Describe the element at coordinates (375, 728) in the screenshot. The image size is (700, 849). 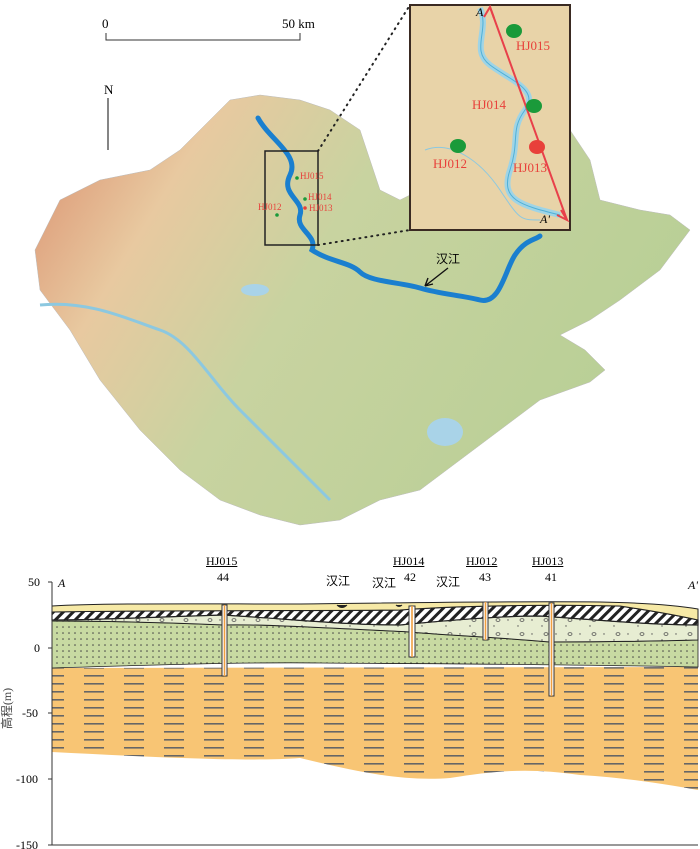
I see `layer-clay-silt` at that location.